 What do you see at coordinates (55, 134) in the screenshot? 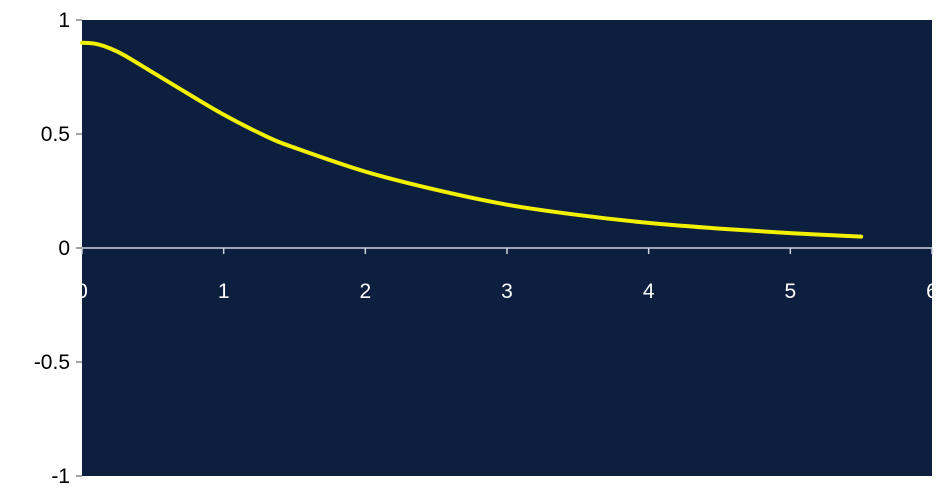
I see `y-tick-label: 0.5` at bounding box center [55, 134].